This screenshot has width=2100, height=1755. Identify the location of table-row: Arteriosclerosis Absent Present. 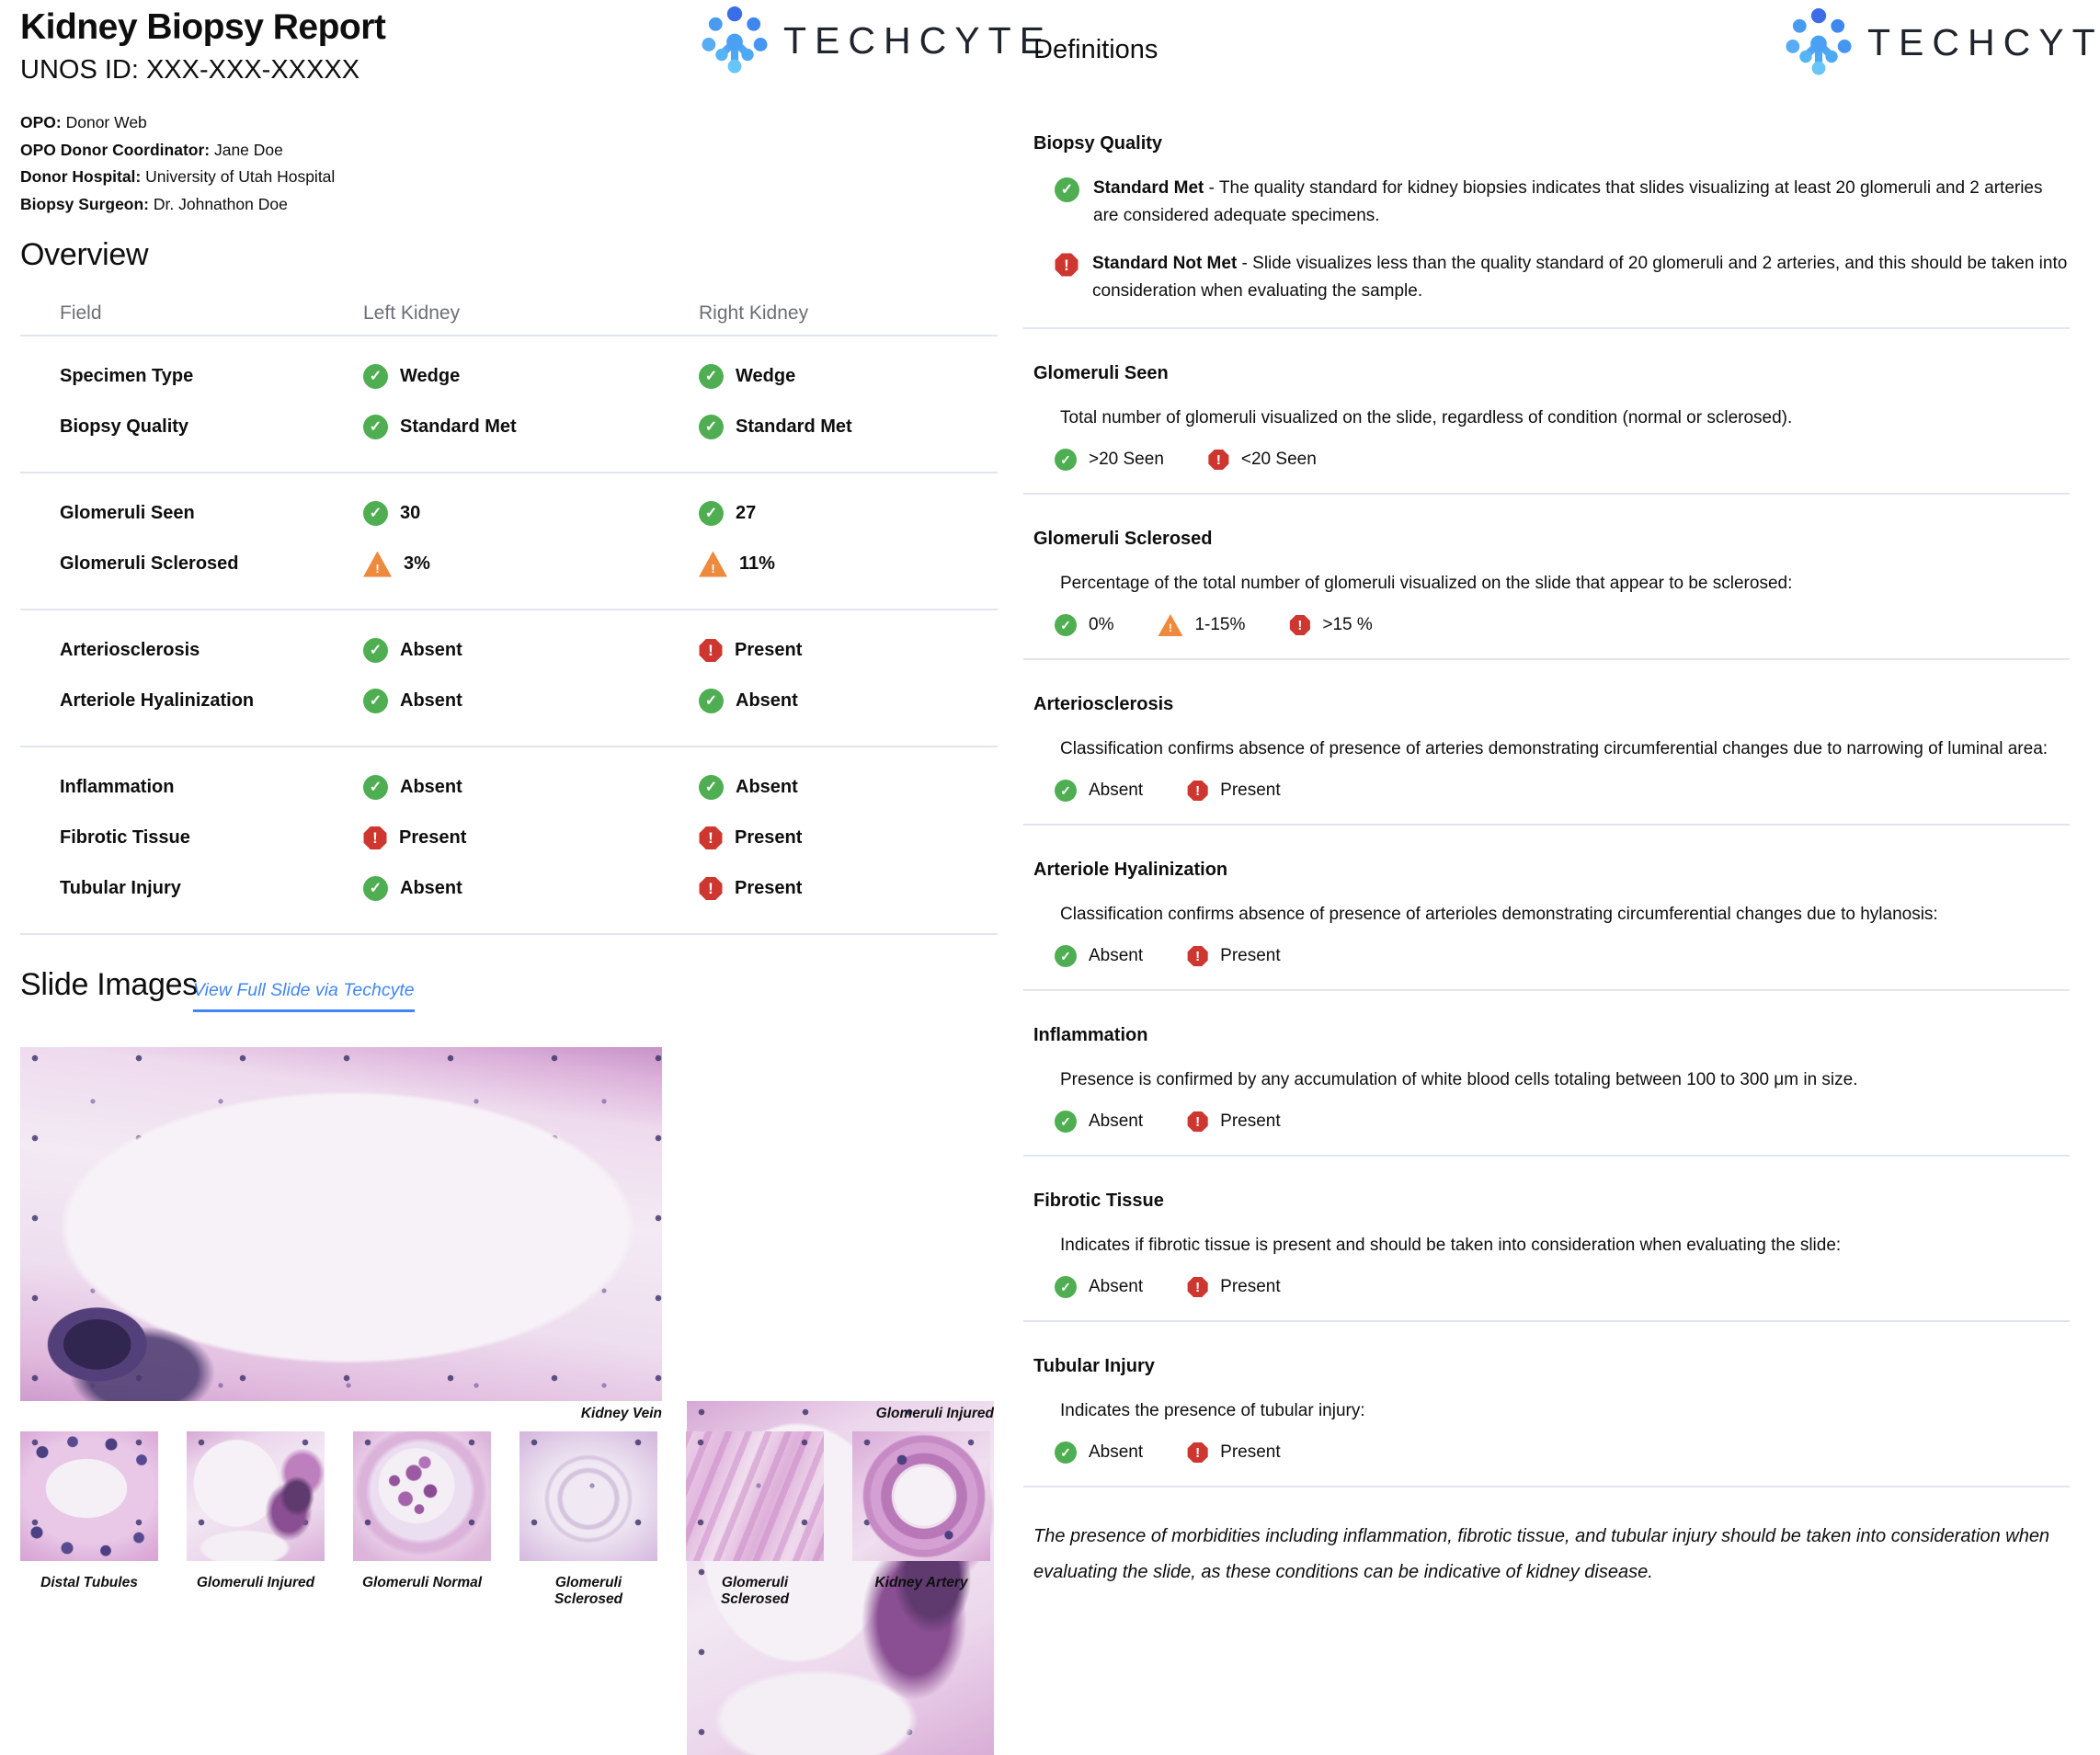
(509, 651).